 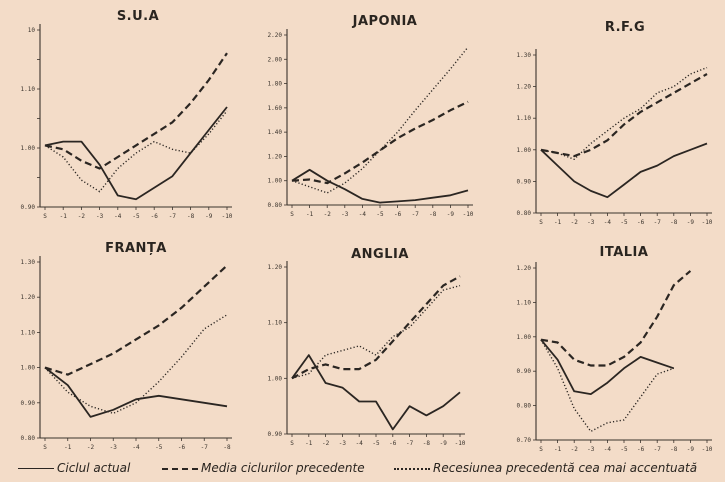 What do you see at coordinates (136, 216) in the screenshot?
I see `s-u-a-xtick-label: -5` at bounding box center [136, 216].